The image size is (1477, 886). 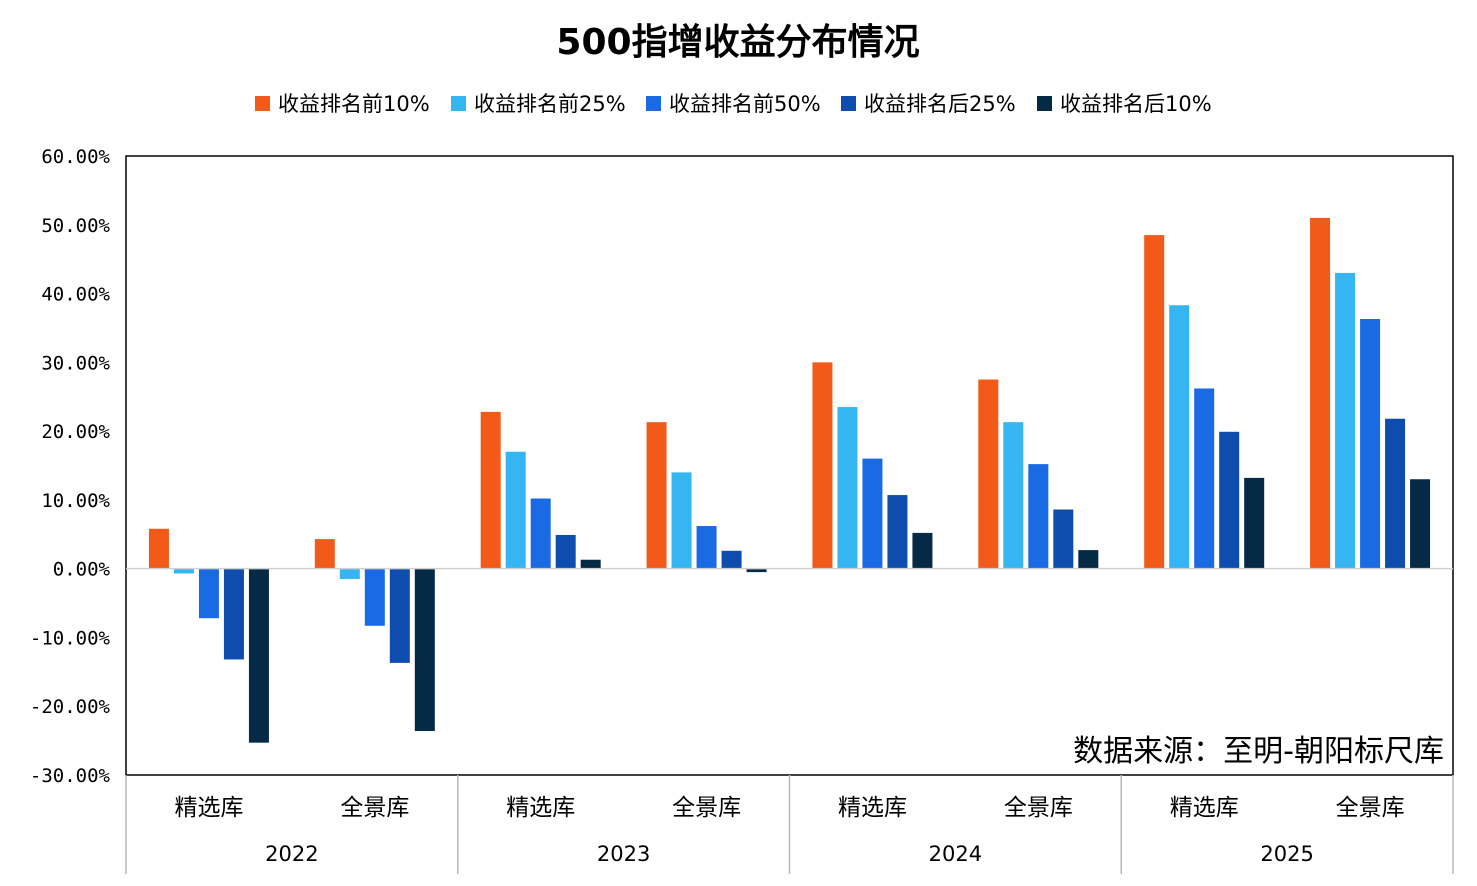 What do you see at coordinates (75, 432) in the screenshot?
I see `y-tick-label: 20.00%` at bounding box center [75, 432].